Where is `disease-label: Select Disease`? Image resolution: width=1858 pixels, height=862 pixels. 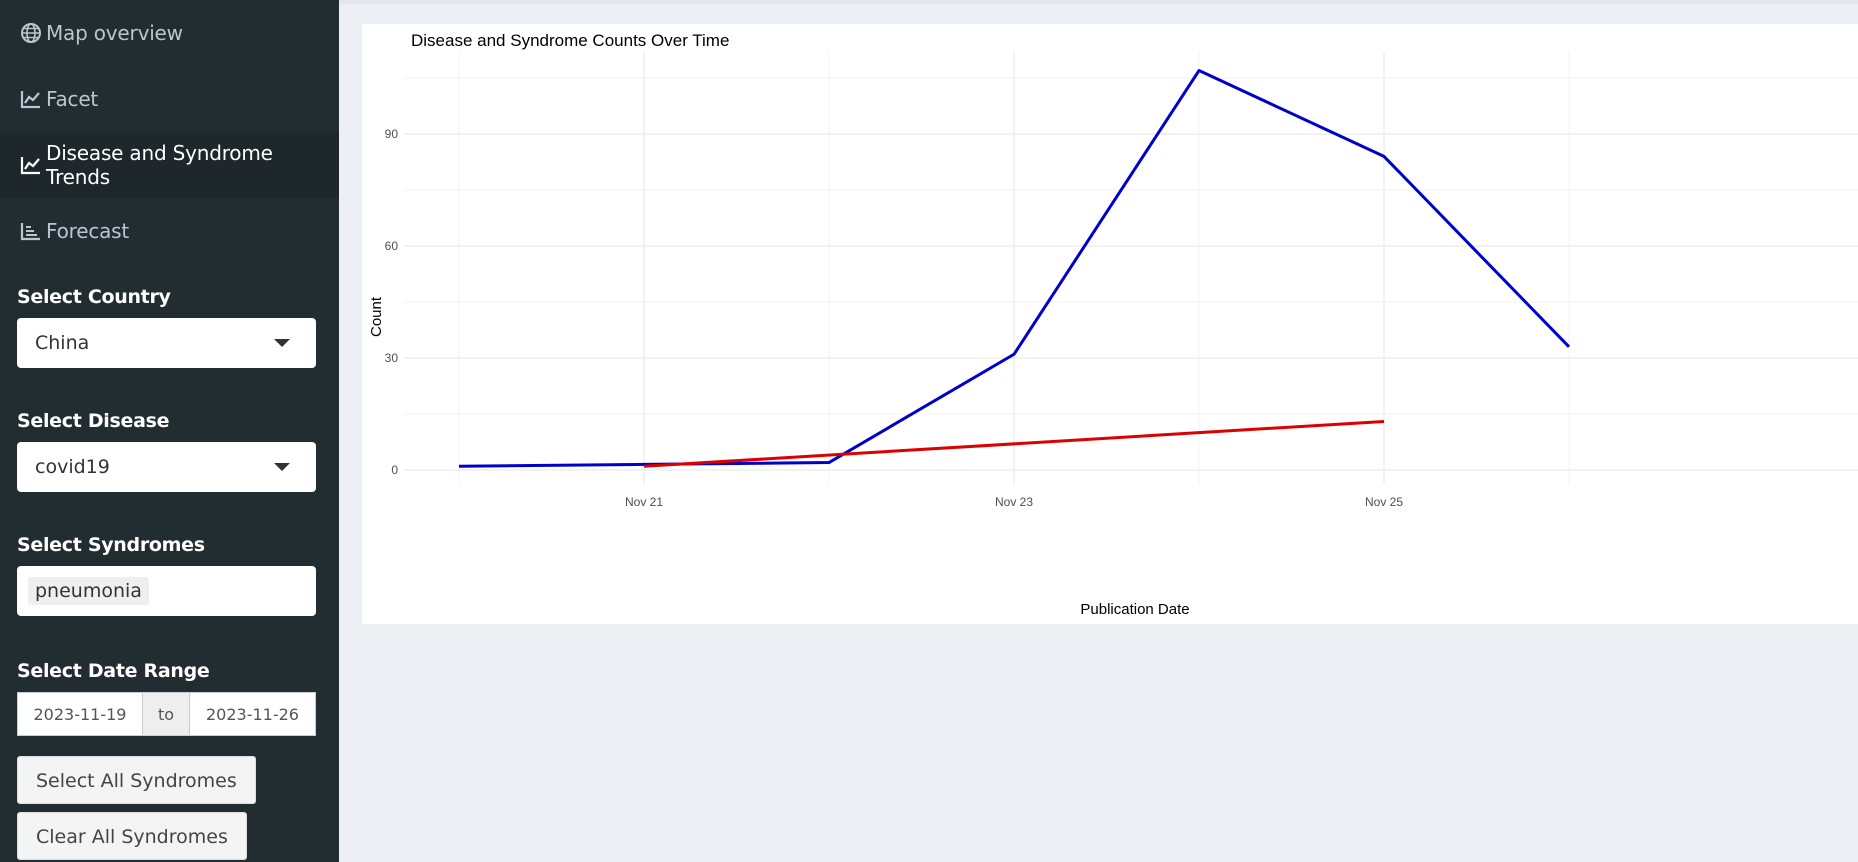 disease-label: Select Disease is located at coordinates (93, 421).